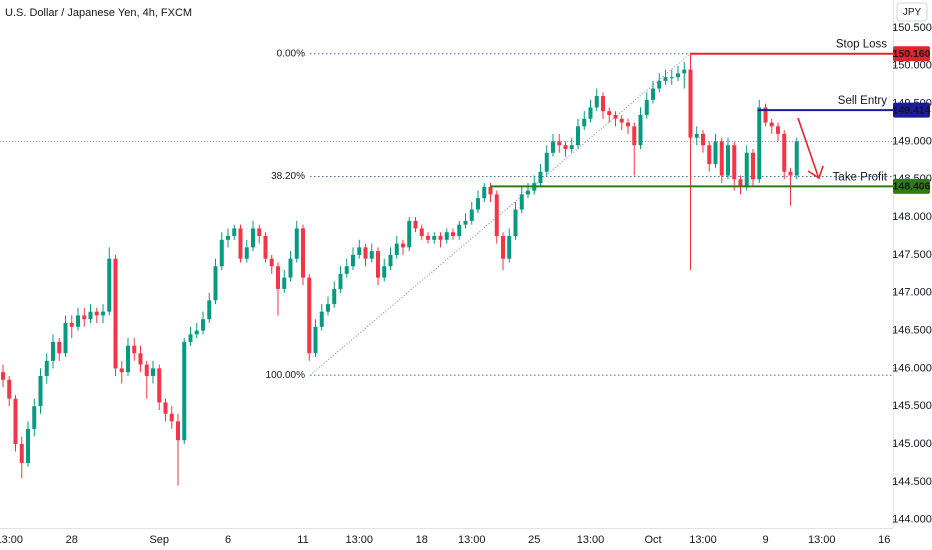 Image resolution: width=932 pixels, height=550 pixels. I want to click on price-label-box, so click(911, 54).